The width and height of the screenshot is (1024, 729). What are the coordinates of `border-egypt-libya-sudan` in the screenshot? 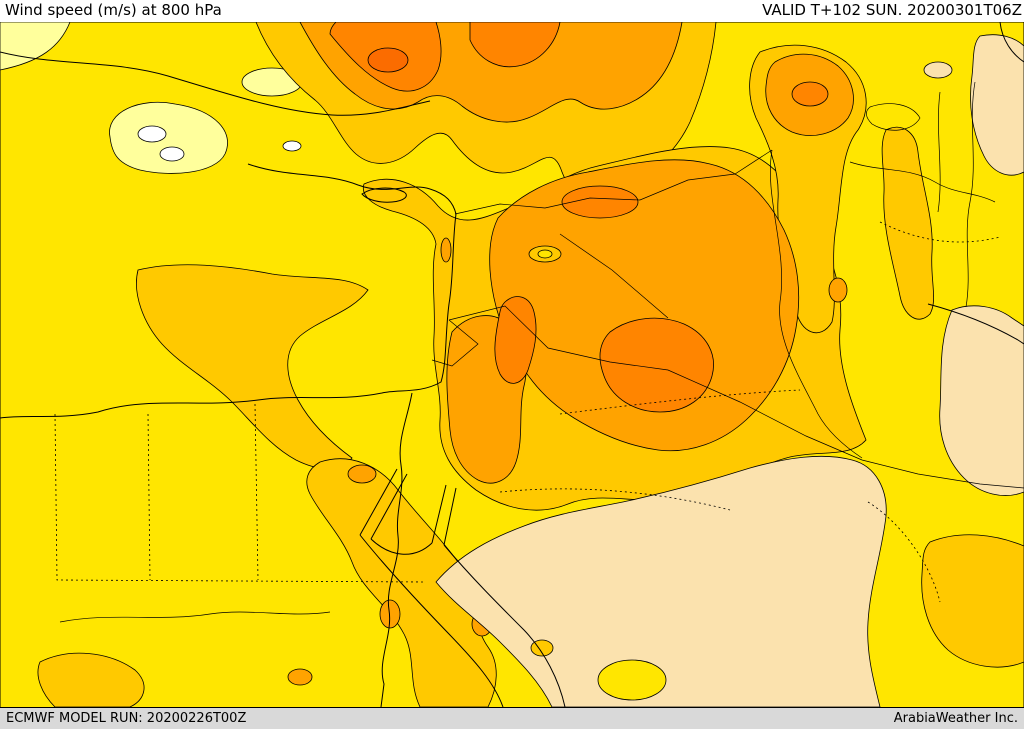 It's located at (240, 498).